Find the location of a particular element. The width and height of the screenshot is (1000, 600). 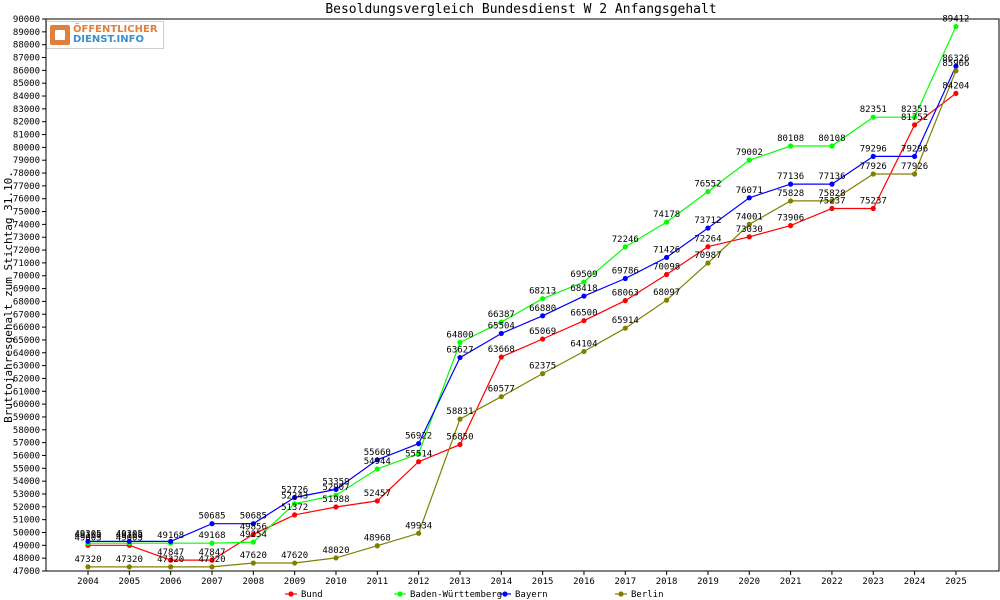

data-label: 70987 is located at coordinates (707, 256).